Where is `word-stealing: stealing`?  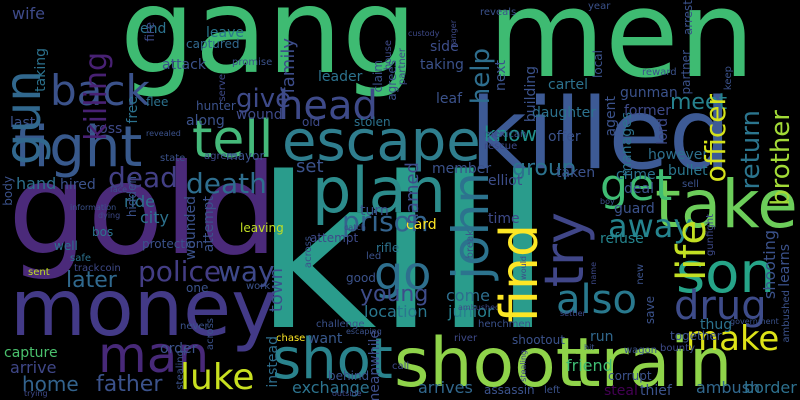
word-stealing: stealing is located at coordinates (523, 366).